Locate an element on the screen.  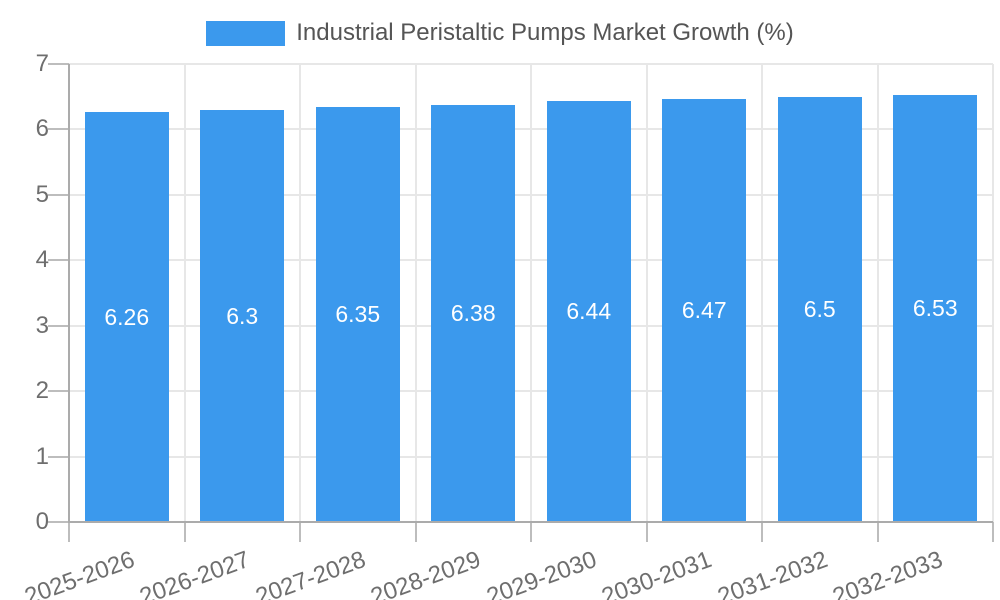
legend-swatch-icon is located at coordinates (246, 33).